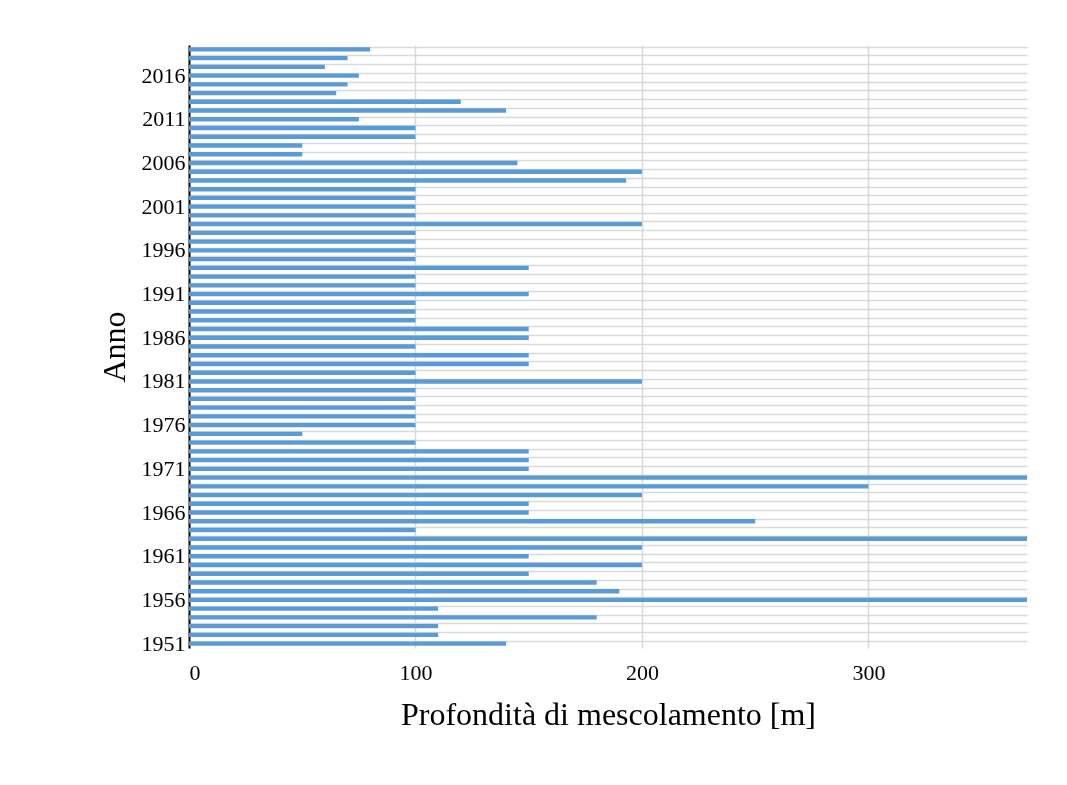  I want to click on y-tick-label: 1981, so click(163, 381).